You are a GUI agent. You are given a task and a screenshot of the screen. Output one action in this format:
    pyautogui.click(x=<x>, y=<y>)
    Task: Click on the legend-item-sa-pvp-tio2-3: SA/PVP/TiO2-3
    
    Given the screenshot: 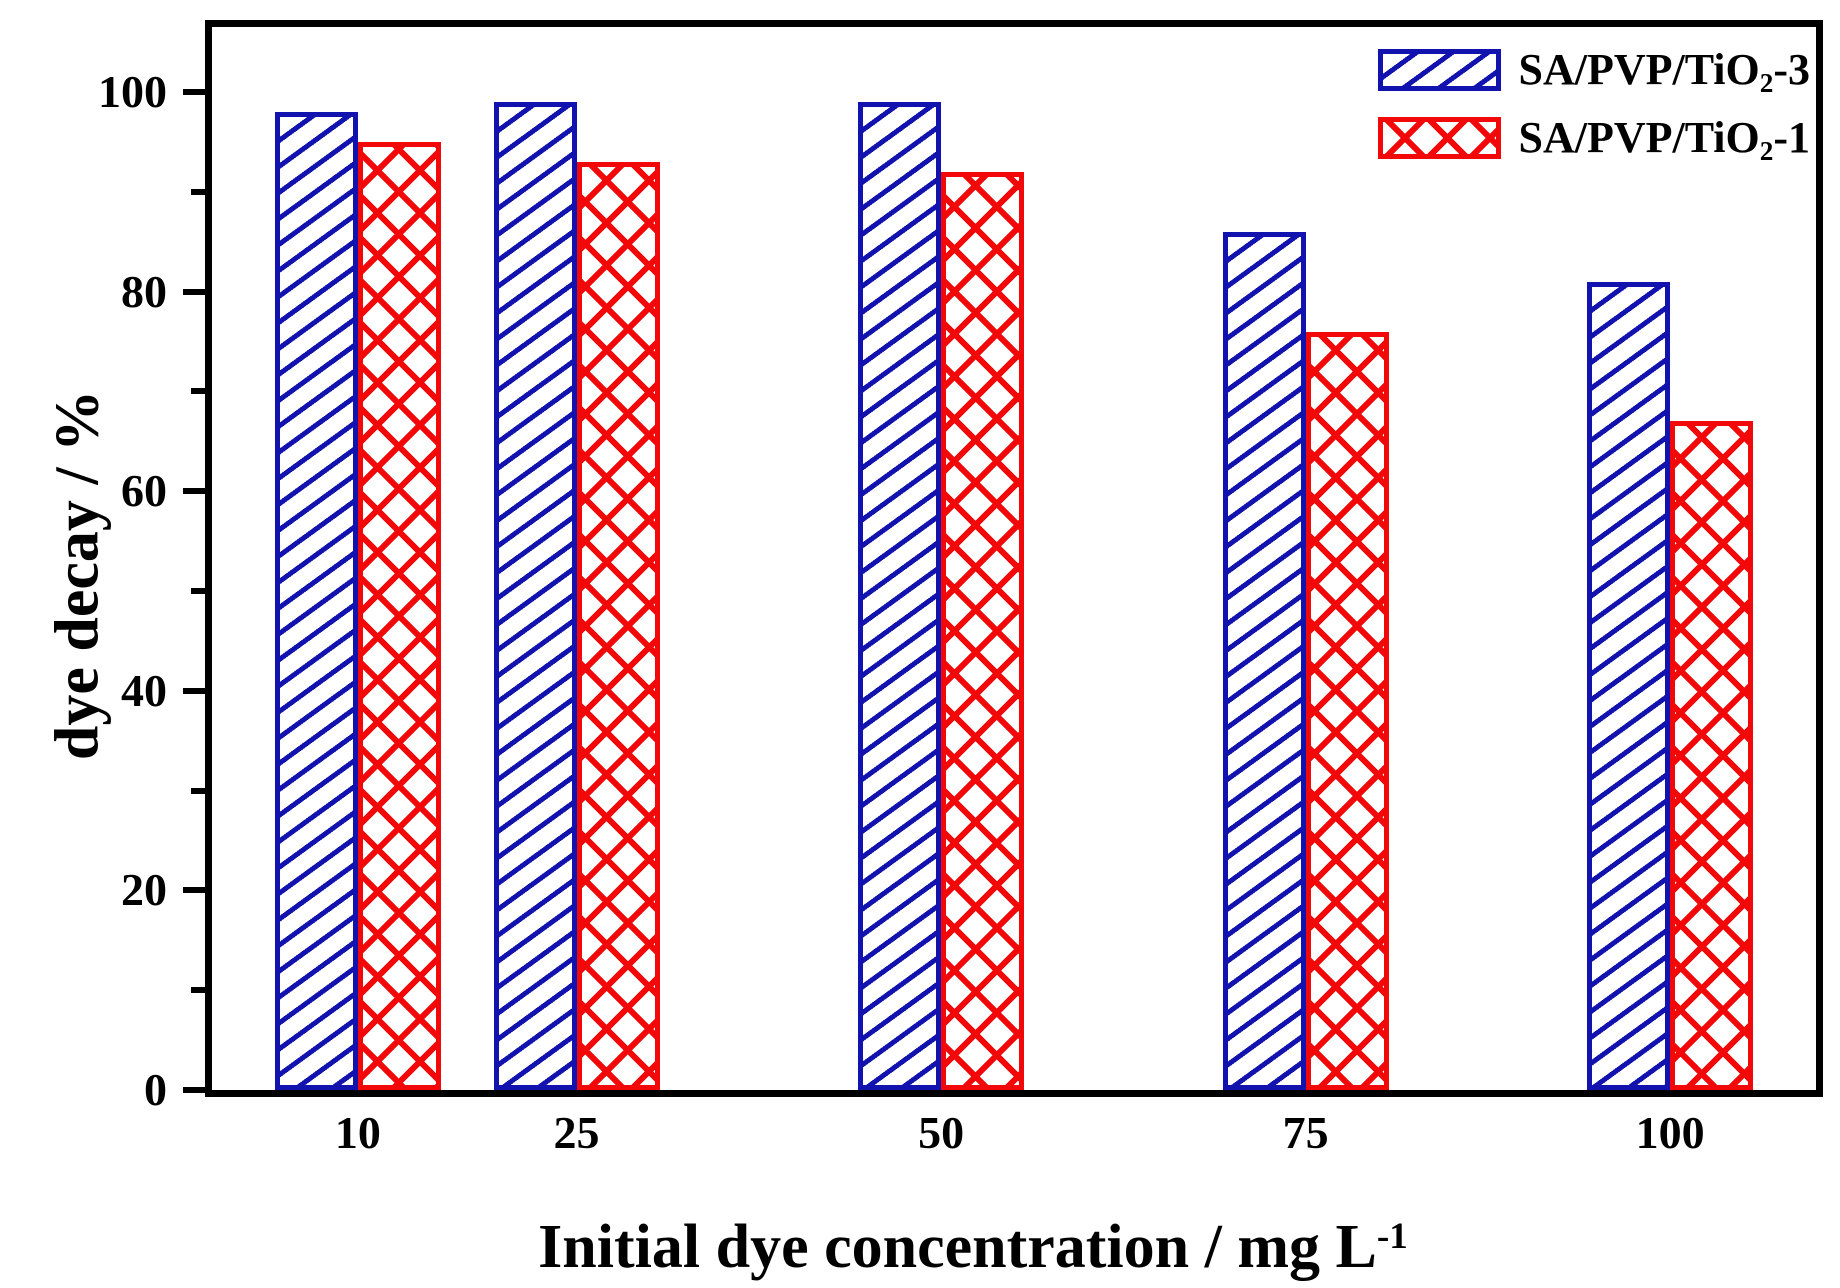 What is the action you would take?
    pyautogui.click(x=1594, y=71)
    